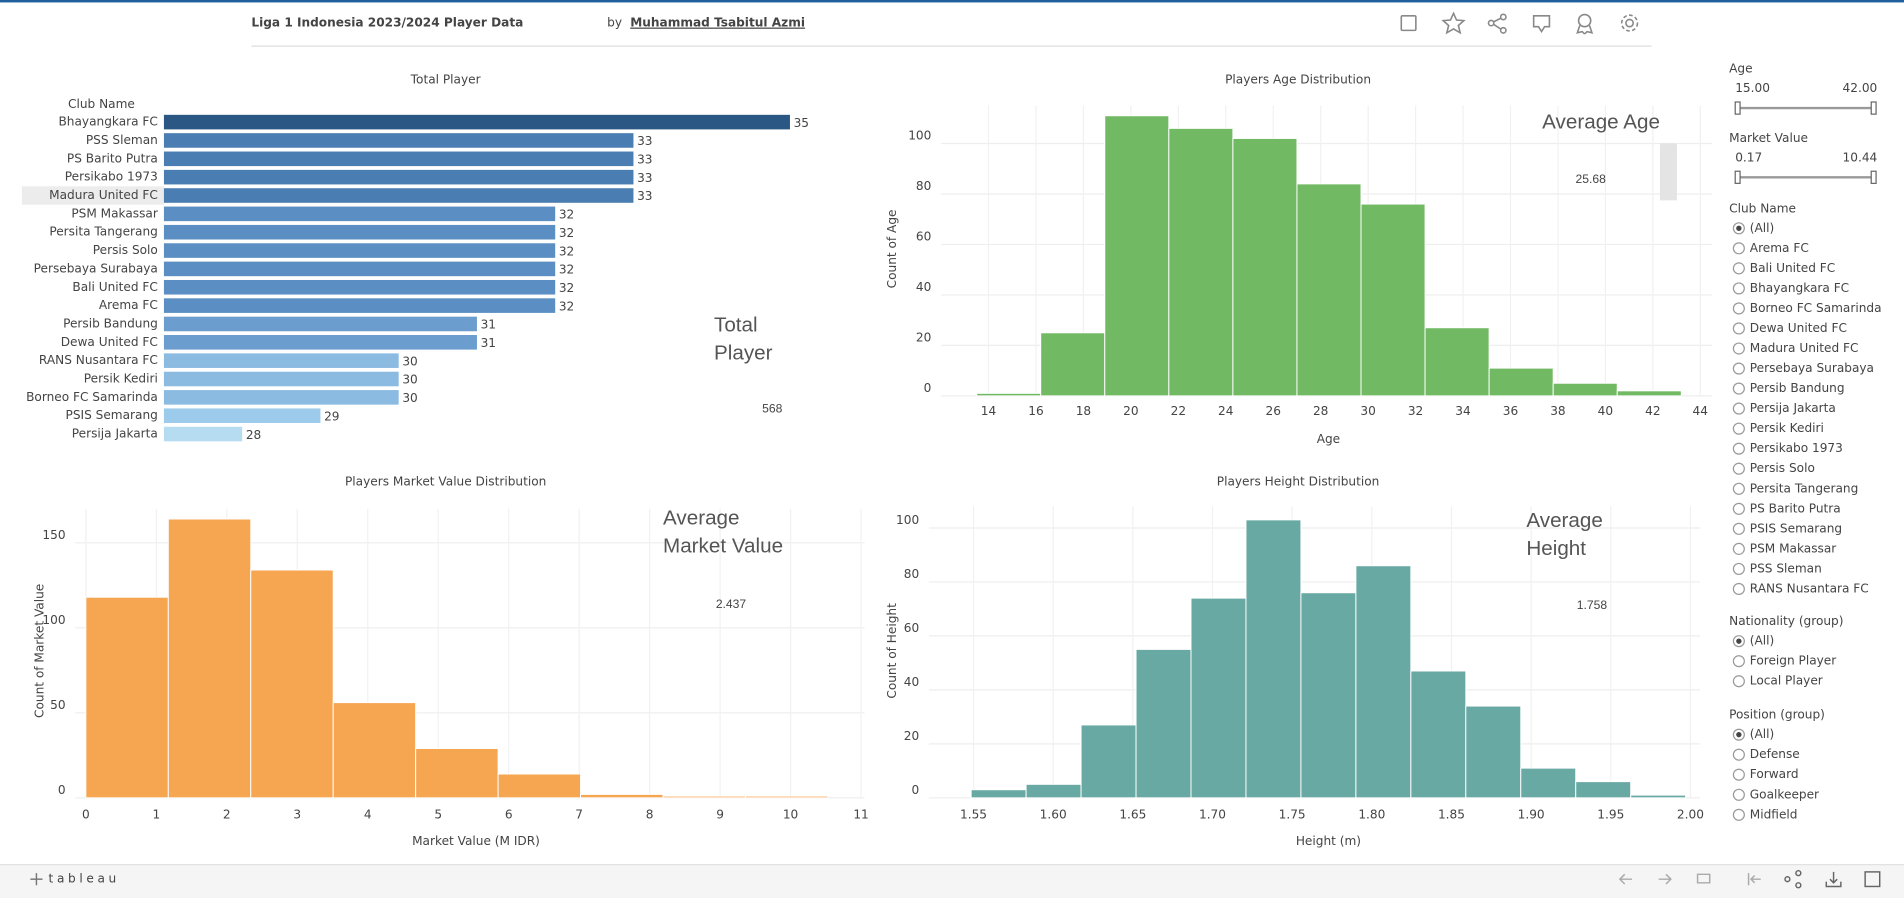 This screenshot has width=1904, height=898. Describe the element at coordinates (1665, 879) in the screenshot. I see `redo-button` at that location.